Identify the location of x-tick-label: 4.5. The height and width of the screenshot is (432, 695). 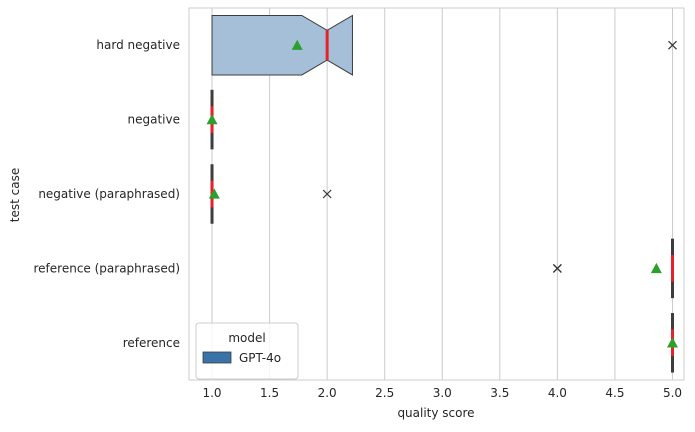
(614, 393).